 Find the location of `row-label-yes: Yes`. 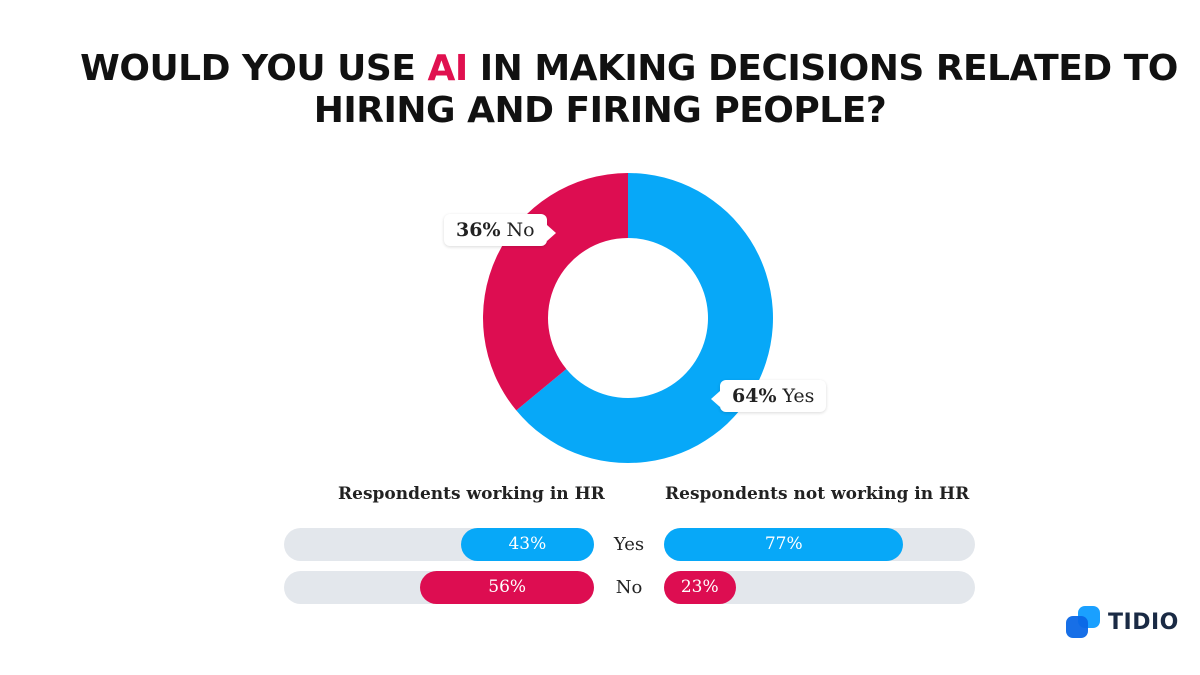

row-label-yes: Yes is located at coordinates (629, 544).